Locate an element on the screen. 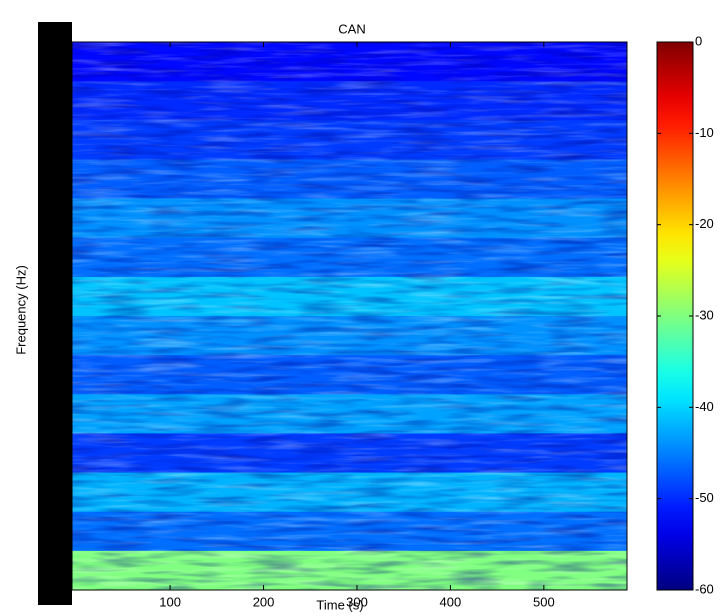 This screenshot has width=725, height=616. x-axis-label: Time (s) is located at coordinates (339, 604).